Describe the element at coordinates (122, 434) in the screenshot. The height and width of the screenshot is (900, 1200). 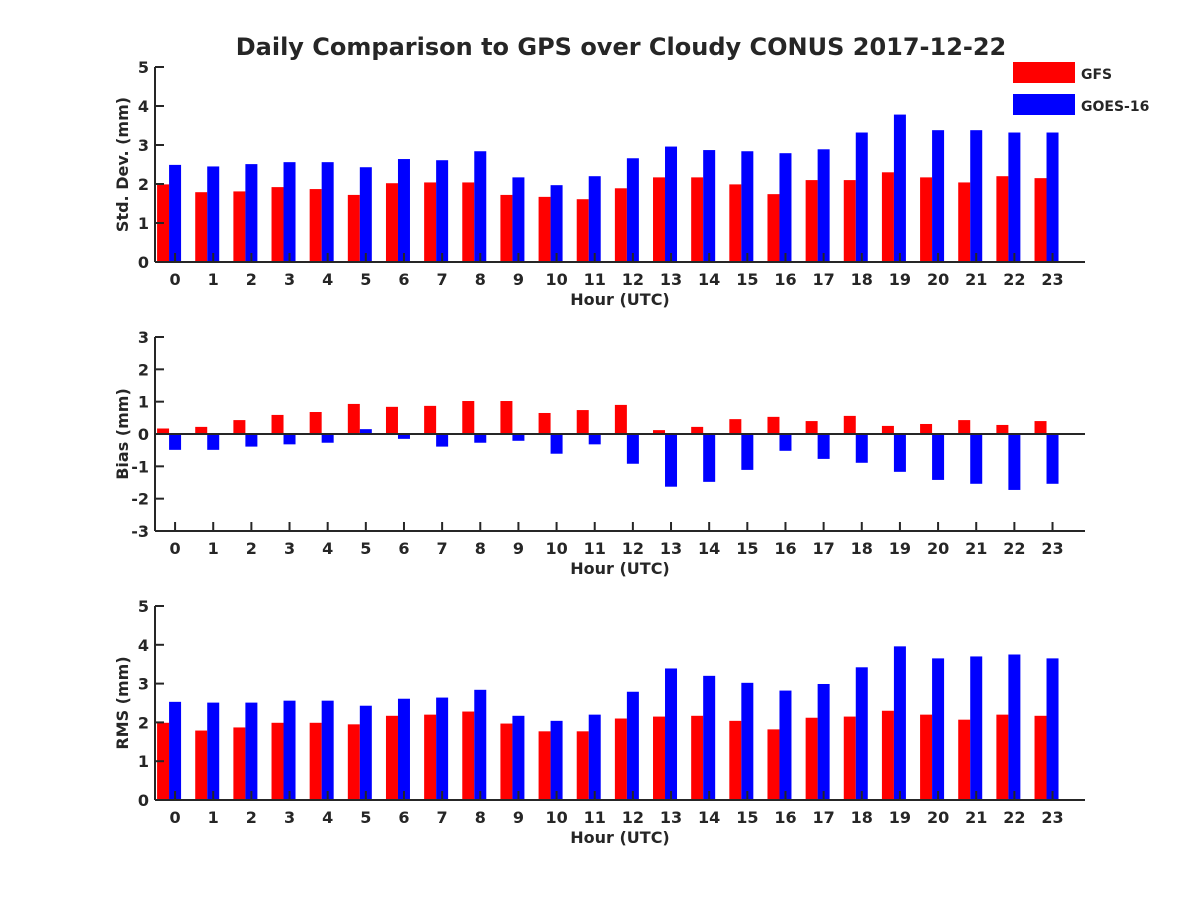
I see `bias-y-axis-label: Bias (mm)` at that location.